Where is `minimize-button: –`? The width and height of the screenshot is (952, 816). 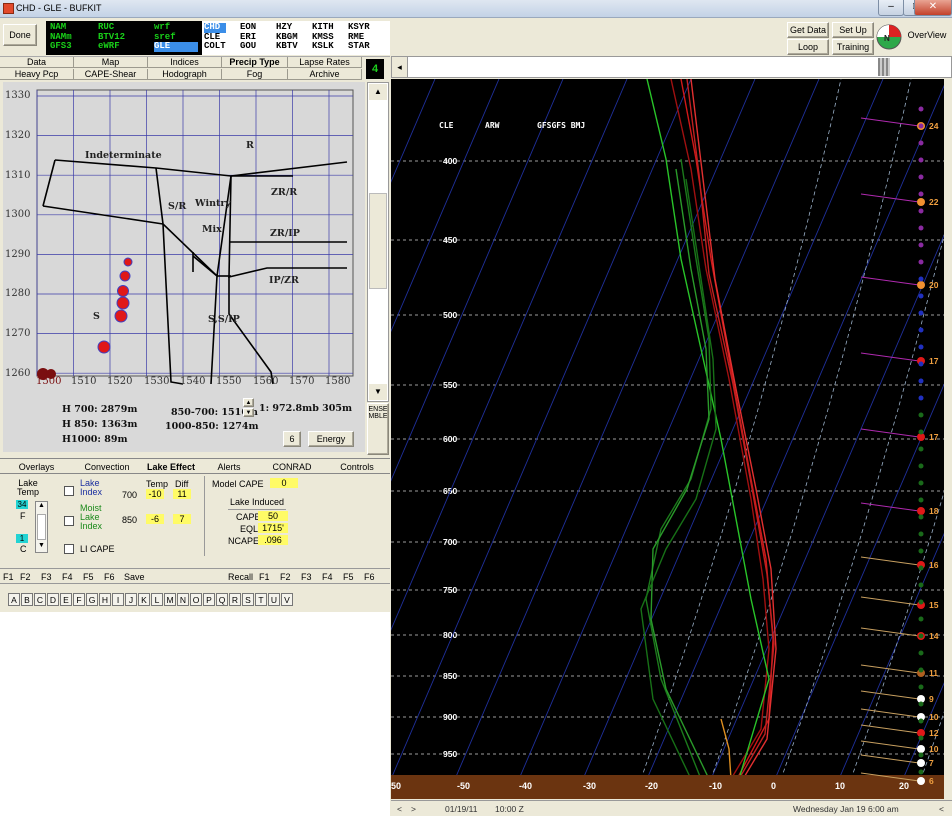 minimize-button: – is located at coordinates (891, 8).